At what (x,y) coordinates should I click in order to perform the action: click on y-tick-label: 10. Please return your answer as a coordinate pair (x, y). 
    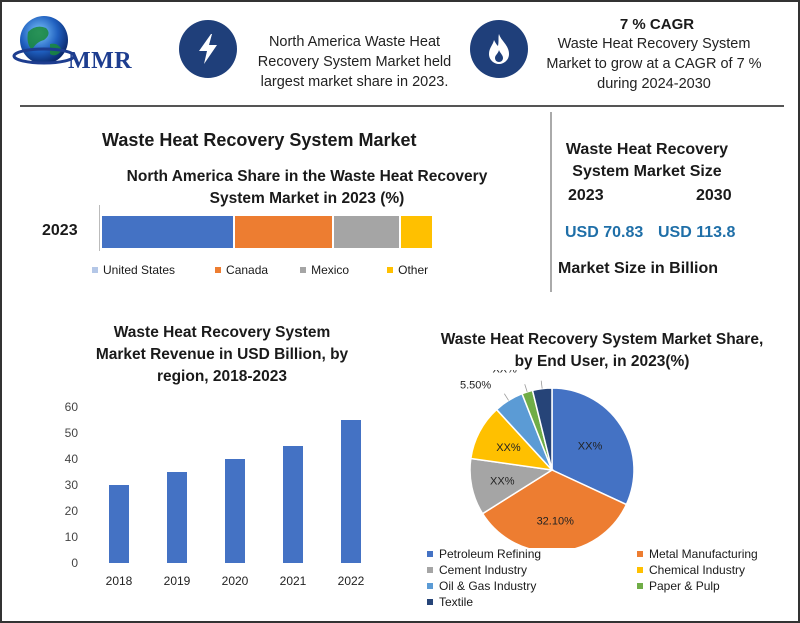
    Looking at the image, I should click on (72, 537).